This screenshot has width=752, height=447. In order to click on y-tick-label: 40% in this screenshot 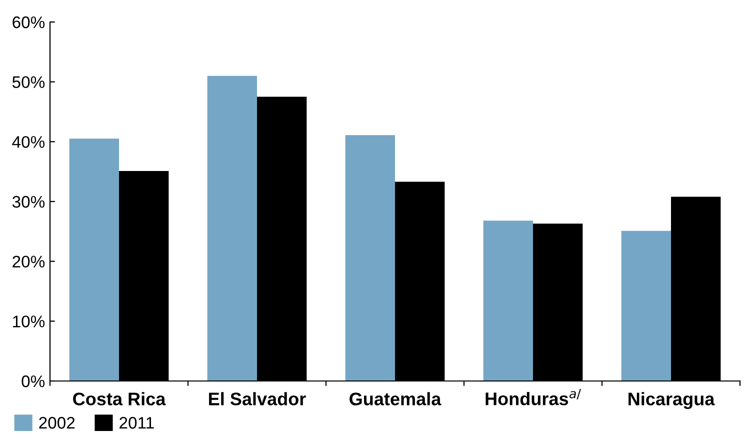, I will do `click(28, 142)`.